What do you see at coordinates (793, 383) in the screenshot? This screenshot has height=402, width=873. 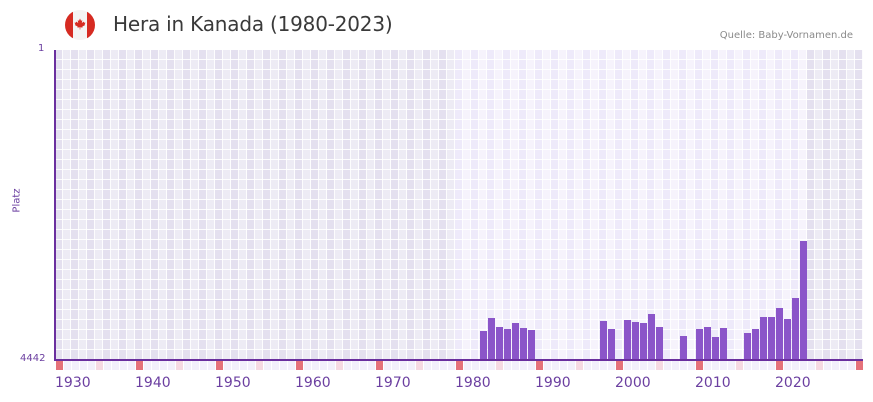 I see `x-tick-label: 2020` at bounding box center [793, 383].